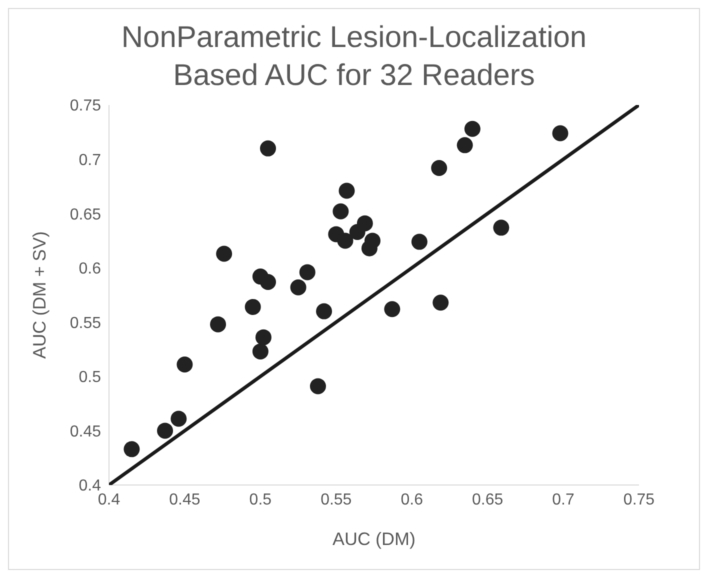 Image resolution: width=708 pixels, height=577 pixels. Describe the element at coordinates (86, 431) in the screenshot. I see `y-tick-label: 0.45` at that location.